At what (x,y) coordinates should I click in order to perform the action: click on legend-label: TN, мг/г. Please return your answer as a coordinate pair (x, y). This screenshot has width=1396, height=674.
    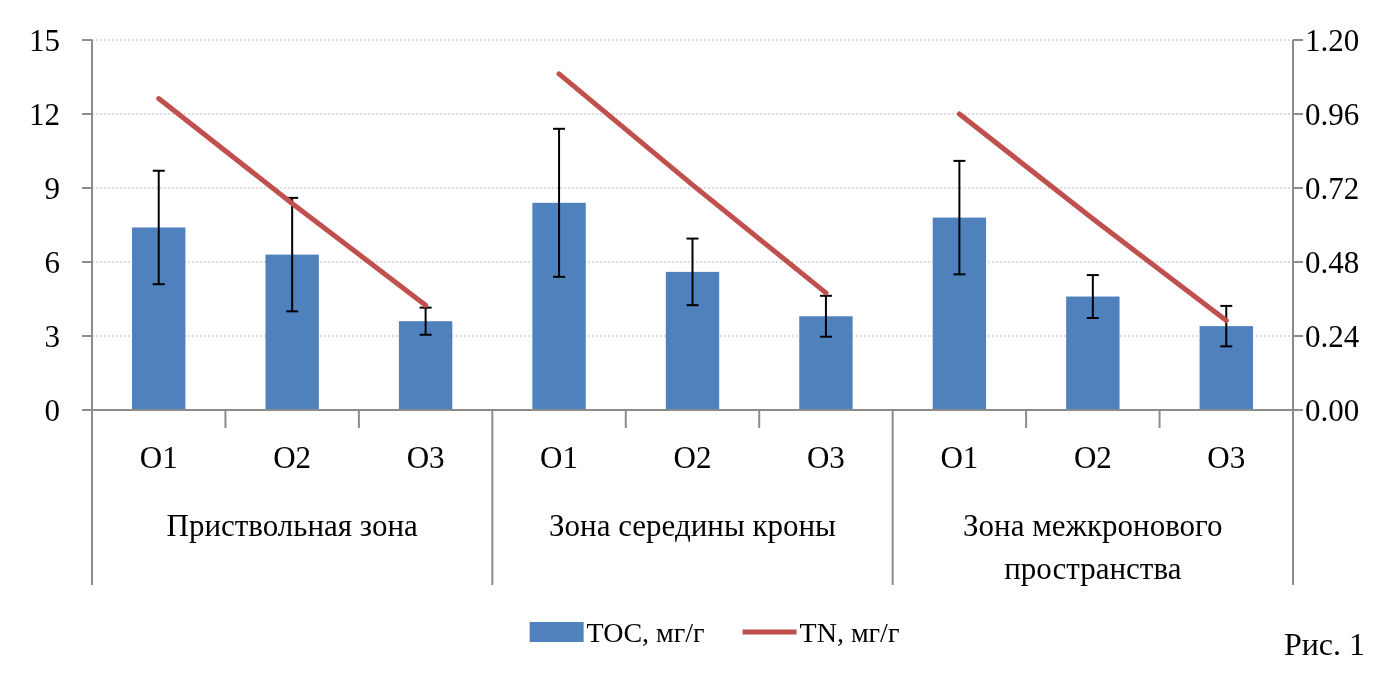
    Looking at the image, I should click on (849, 632).